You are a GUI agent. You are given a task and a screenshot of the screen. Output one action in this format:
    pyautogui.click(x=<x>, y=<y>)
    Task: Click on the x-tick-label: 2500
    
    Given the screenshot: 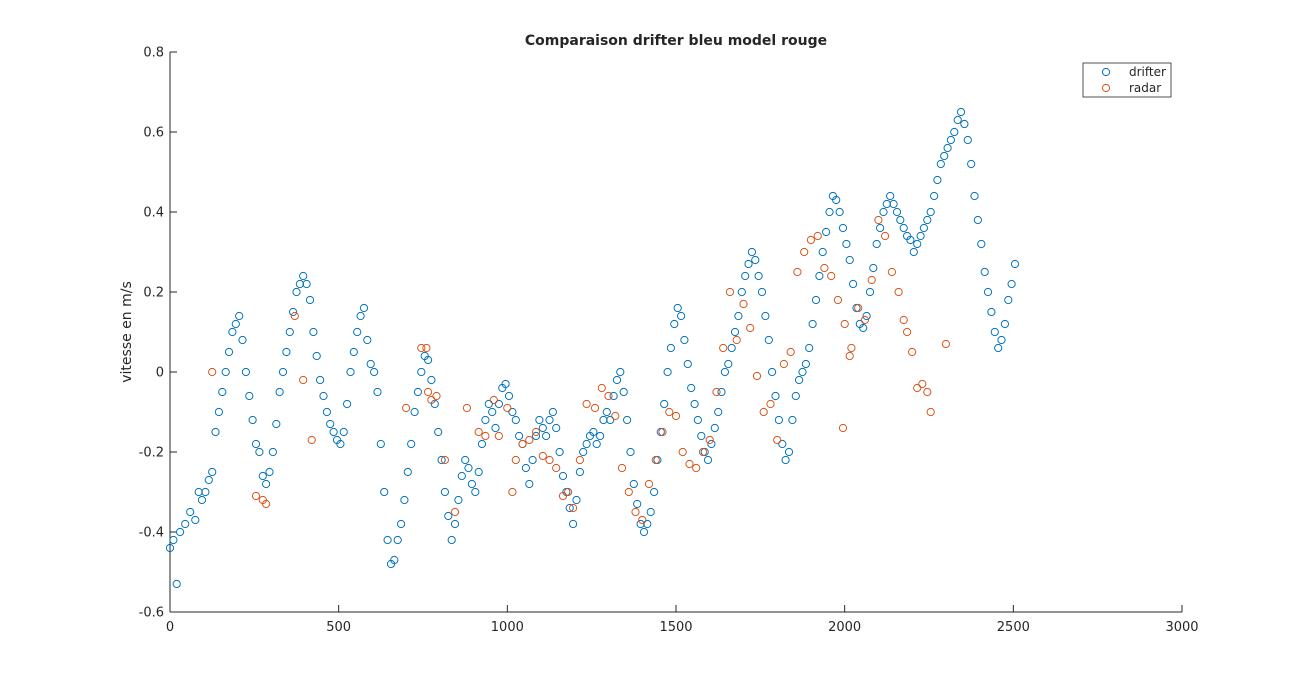 What is the action you would take?
    pyautogui.click(x=1013, y=627)
    